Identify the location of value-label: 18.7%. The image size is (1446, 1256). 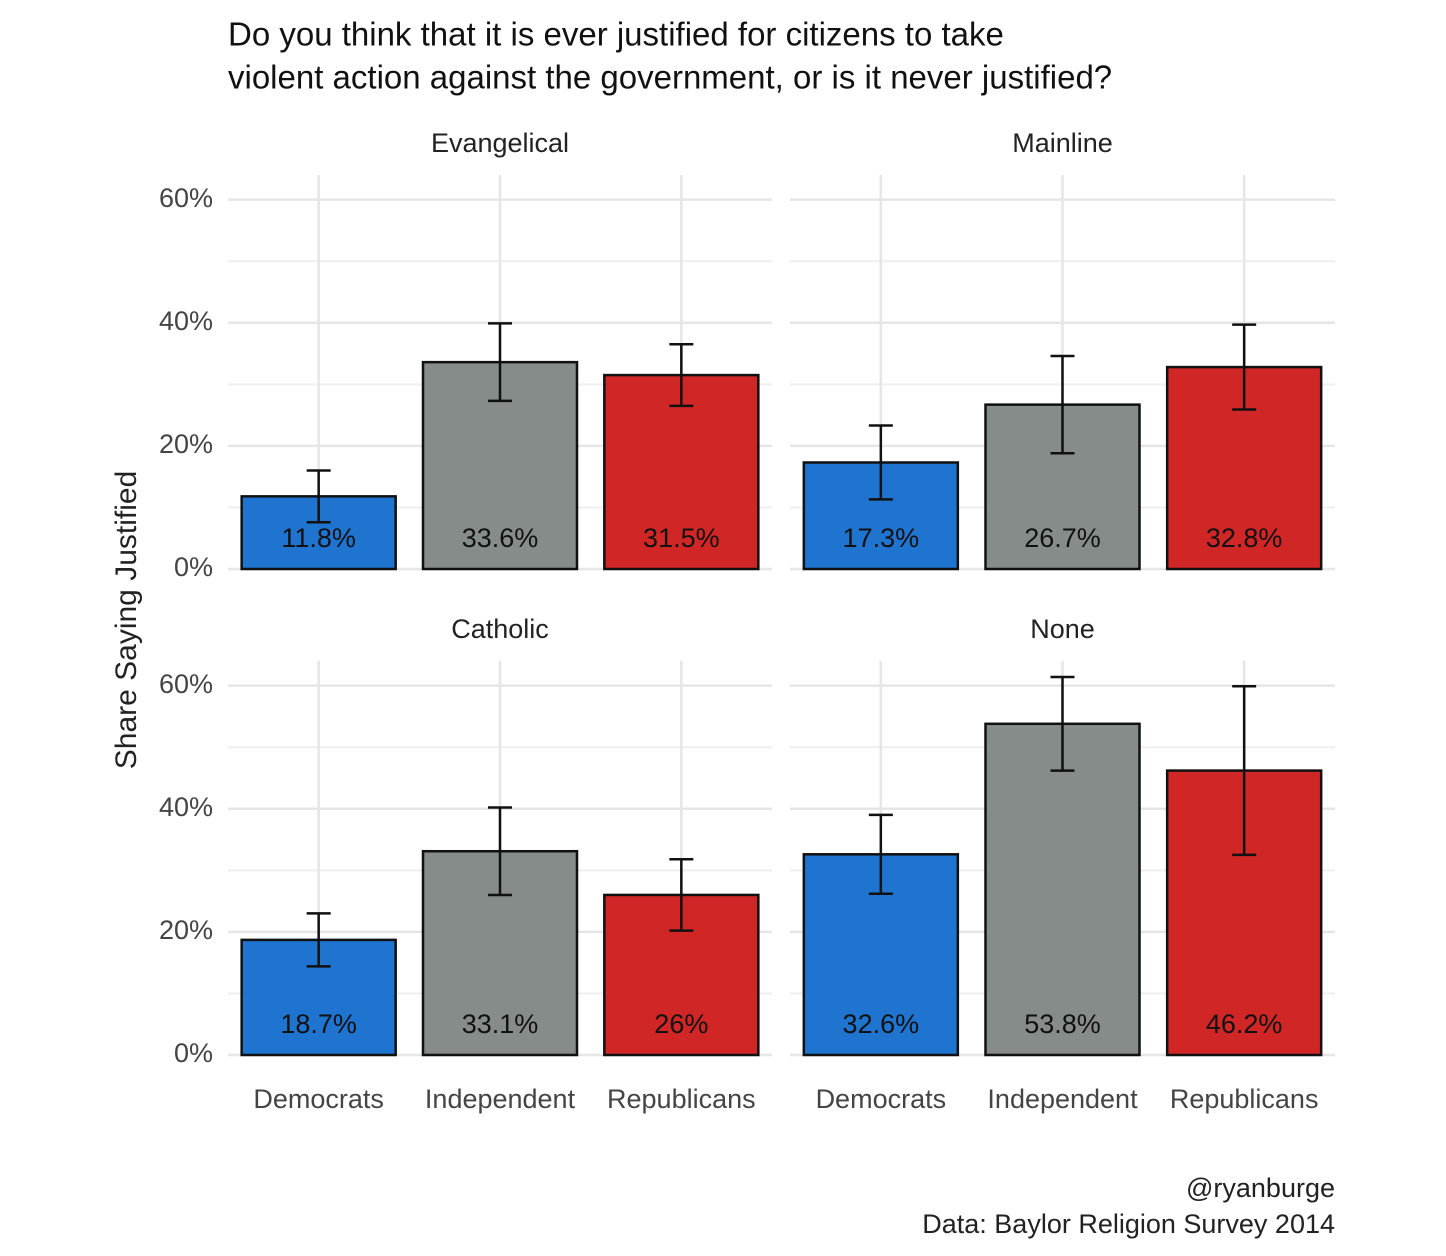
(318, 1024).